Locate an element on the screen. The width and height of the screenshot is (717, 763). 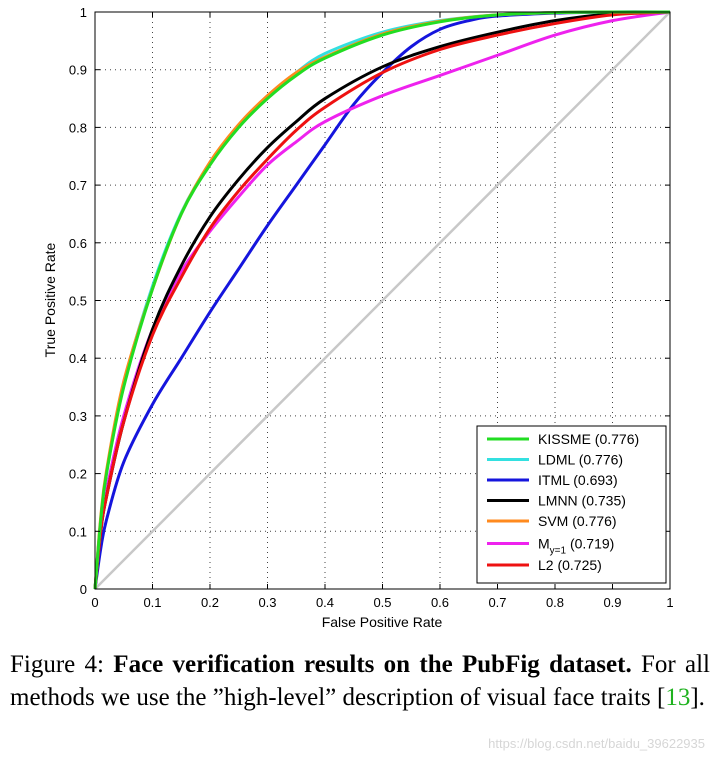
legend-label-ldml: LDML (0.776) is located at coordinates (580, 460).